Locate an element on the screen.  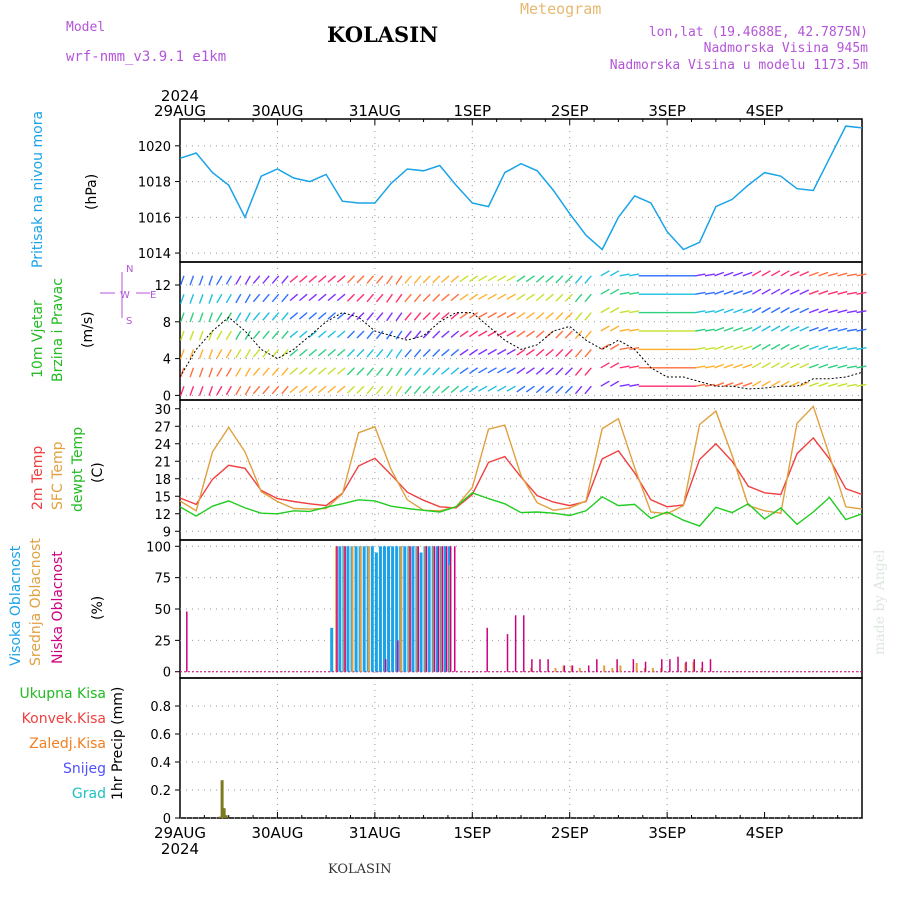
pressure-line is located at coordinates (521, 188).